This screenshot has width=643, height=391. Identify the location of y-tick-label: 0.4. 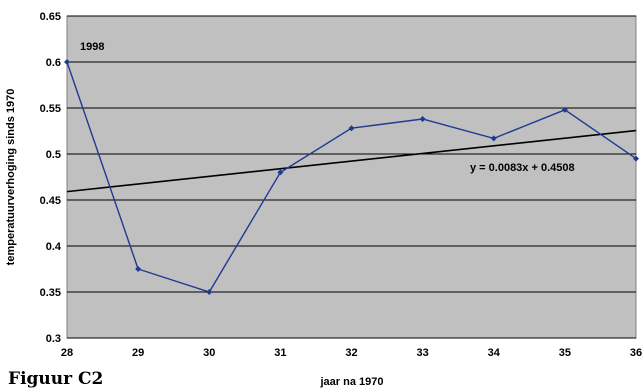
(54, 247).